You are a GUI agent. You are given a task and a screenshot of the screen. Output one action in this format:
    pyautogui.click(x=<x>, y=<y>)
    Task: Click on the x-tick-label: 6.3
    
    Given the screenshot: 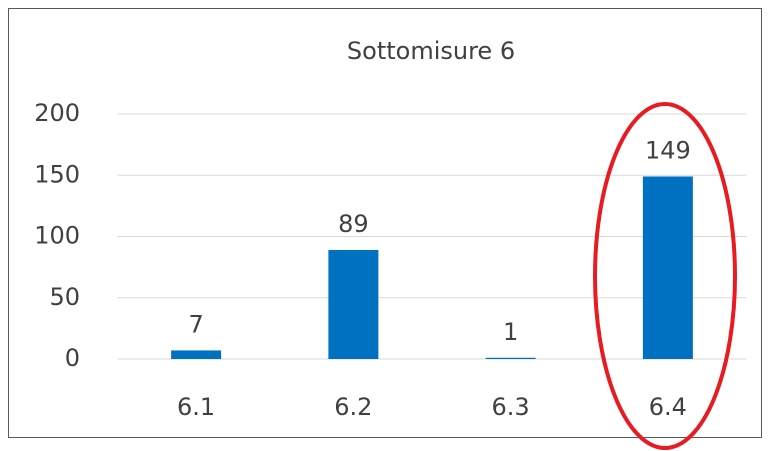 What is the action you would take?
    pyautogui.click(x=511, y=407)
    